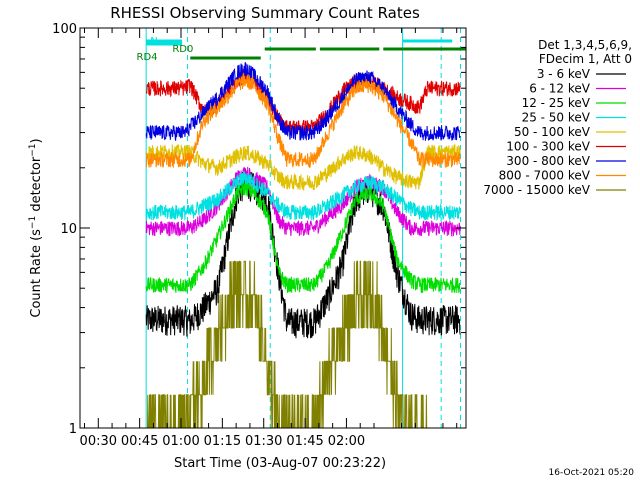 The image size is (640, 480). I want to click on x-tick-label-00:45: 00:45, so click(139, 441).